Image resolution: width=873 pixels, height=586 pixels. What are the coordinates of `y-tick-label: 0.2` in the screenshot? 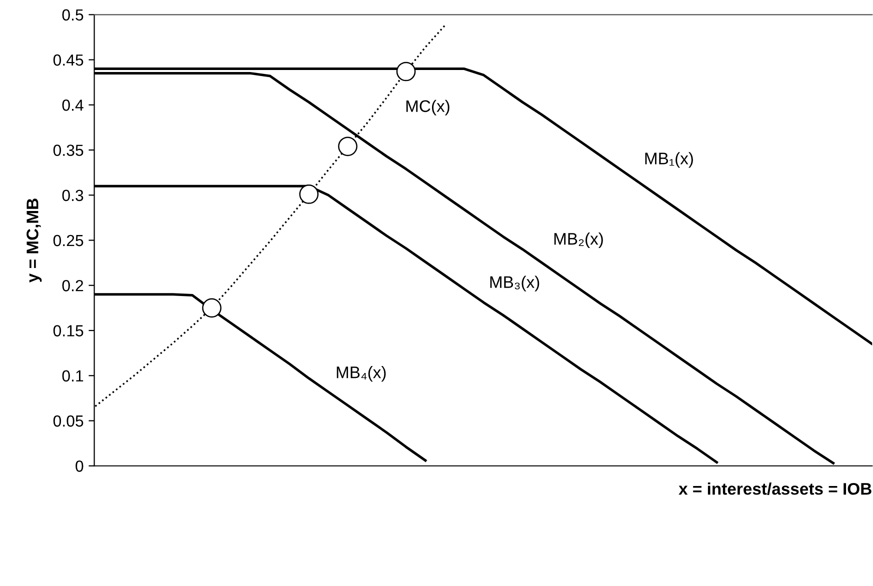 It's located at (73, 286).